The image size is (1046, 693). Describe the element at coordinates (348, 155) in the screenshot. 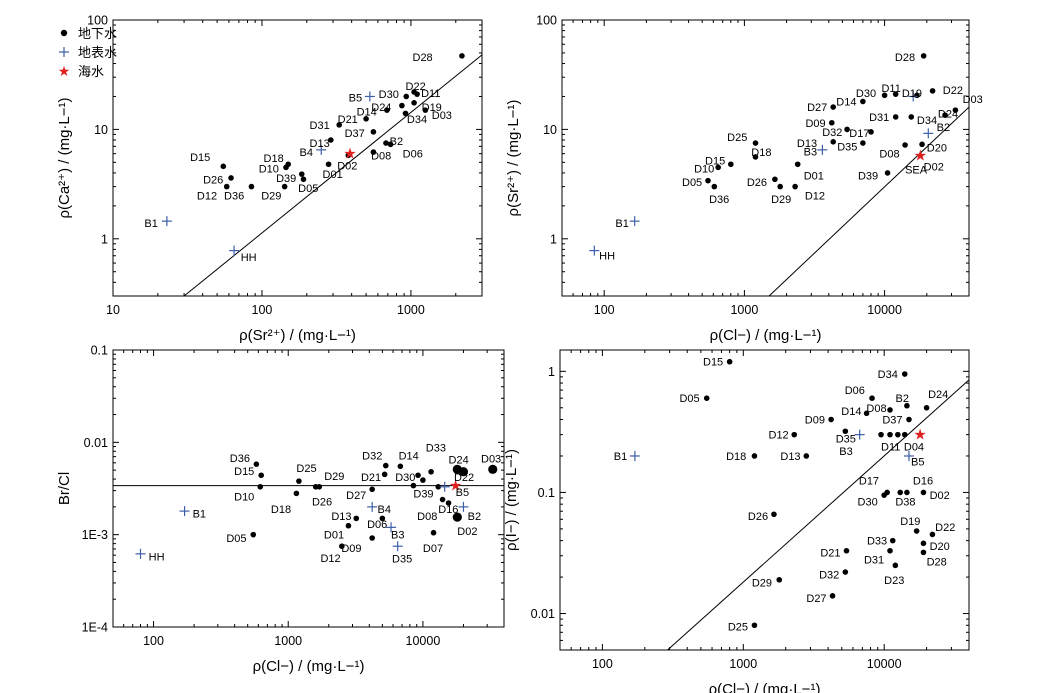

I see `point-D02` at that location.